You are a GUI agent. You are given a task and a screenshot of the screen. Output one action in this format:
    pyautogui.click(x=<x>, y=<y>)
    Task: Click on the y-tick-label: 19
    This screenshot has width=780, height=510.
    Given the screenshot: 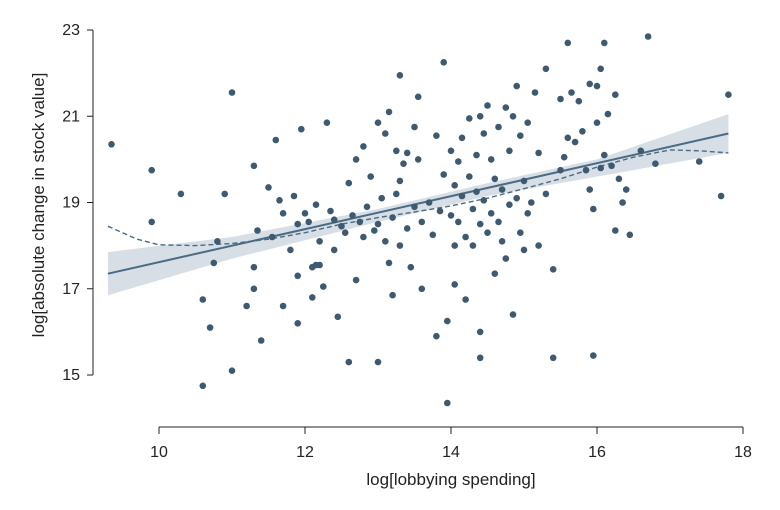 What is the action you would take?
    pyautogui.click(x=71, y=203)
    